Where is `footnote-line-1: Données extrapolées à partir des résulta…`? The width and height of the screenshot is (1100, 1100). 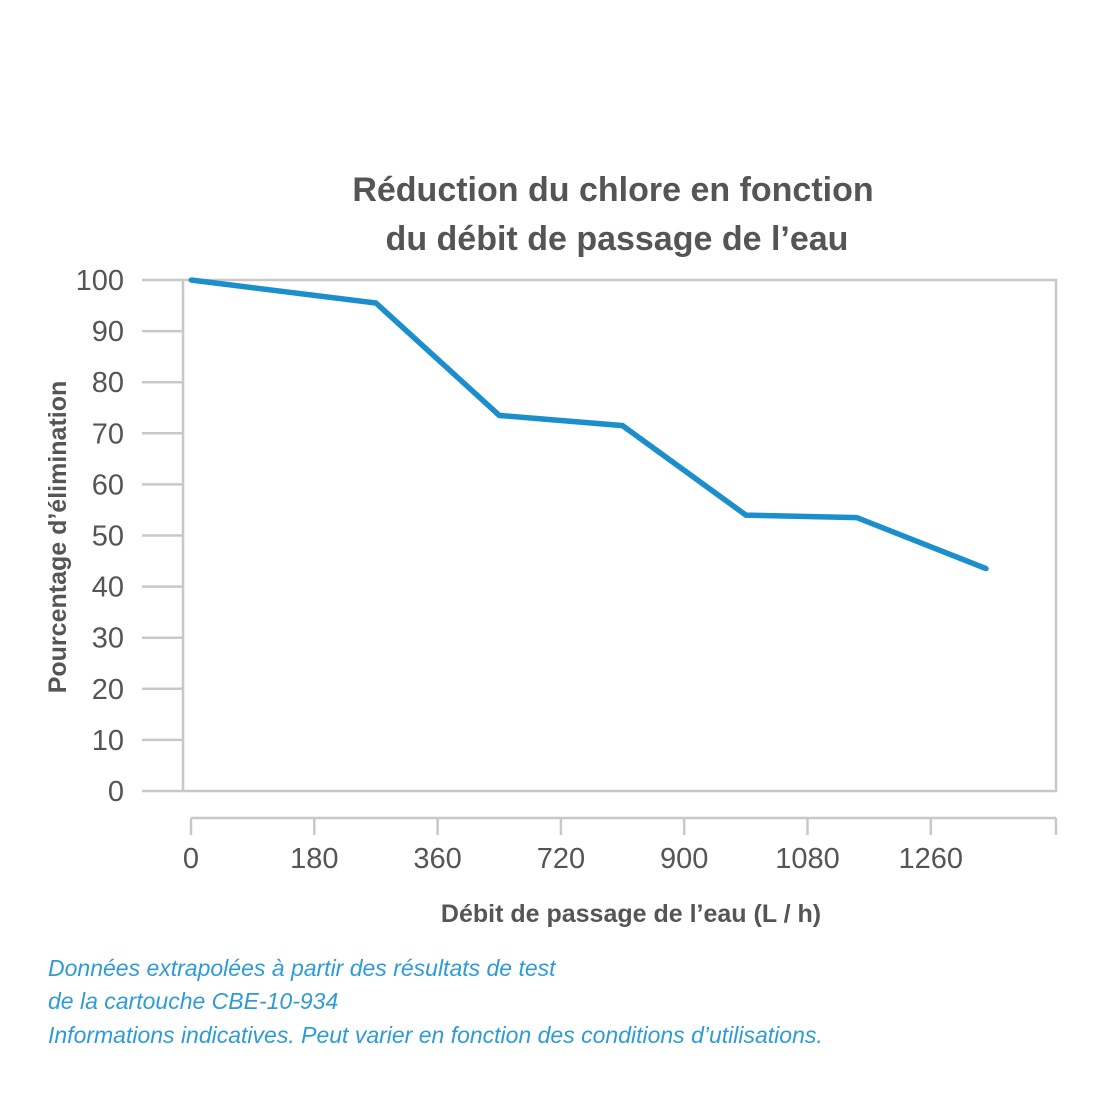 footnote-line-1: Données extrapolées à partir des résulta… is located at coordinates (302, 968).